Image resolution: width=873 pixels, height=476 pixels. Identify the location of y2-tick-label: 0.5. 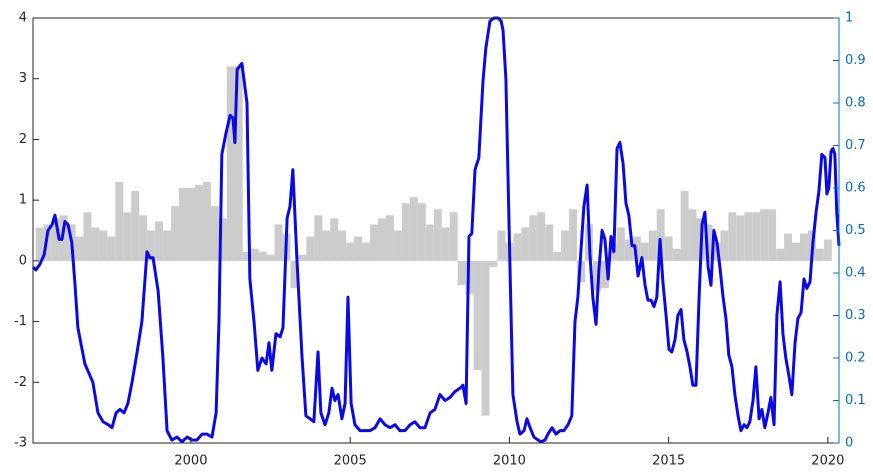
(855, 230).